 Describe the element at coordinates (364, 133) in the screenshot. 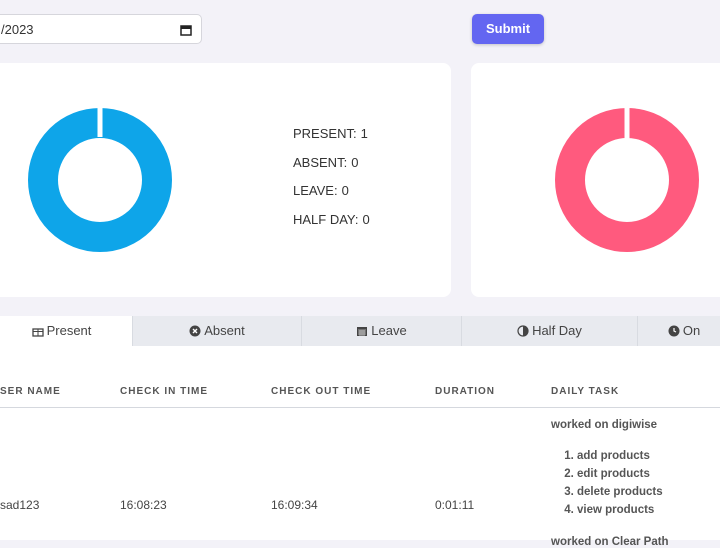

I see `stat-value: 1` at that location.